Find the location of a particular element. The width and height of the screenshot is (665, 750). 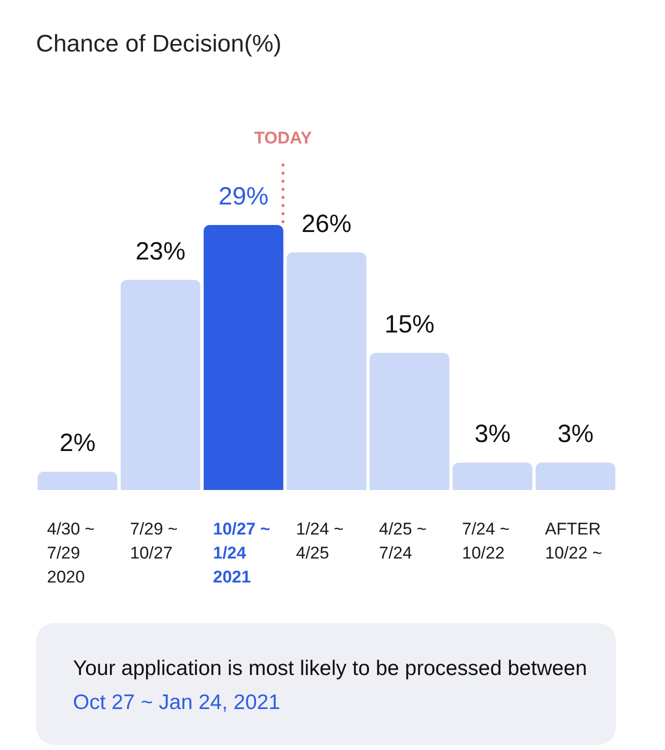

data-label: 23% is located at coordinates (160, 251).